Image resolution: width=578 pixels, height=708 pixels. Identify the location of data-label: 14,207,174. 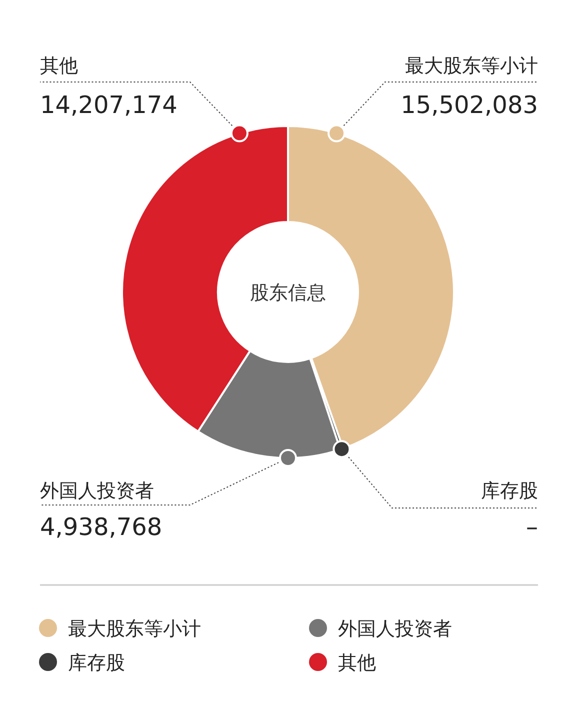
(109, 105).